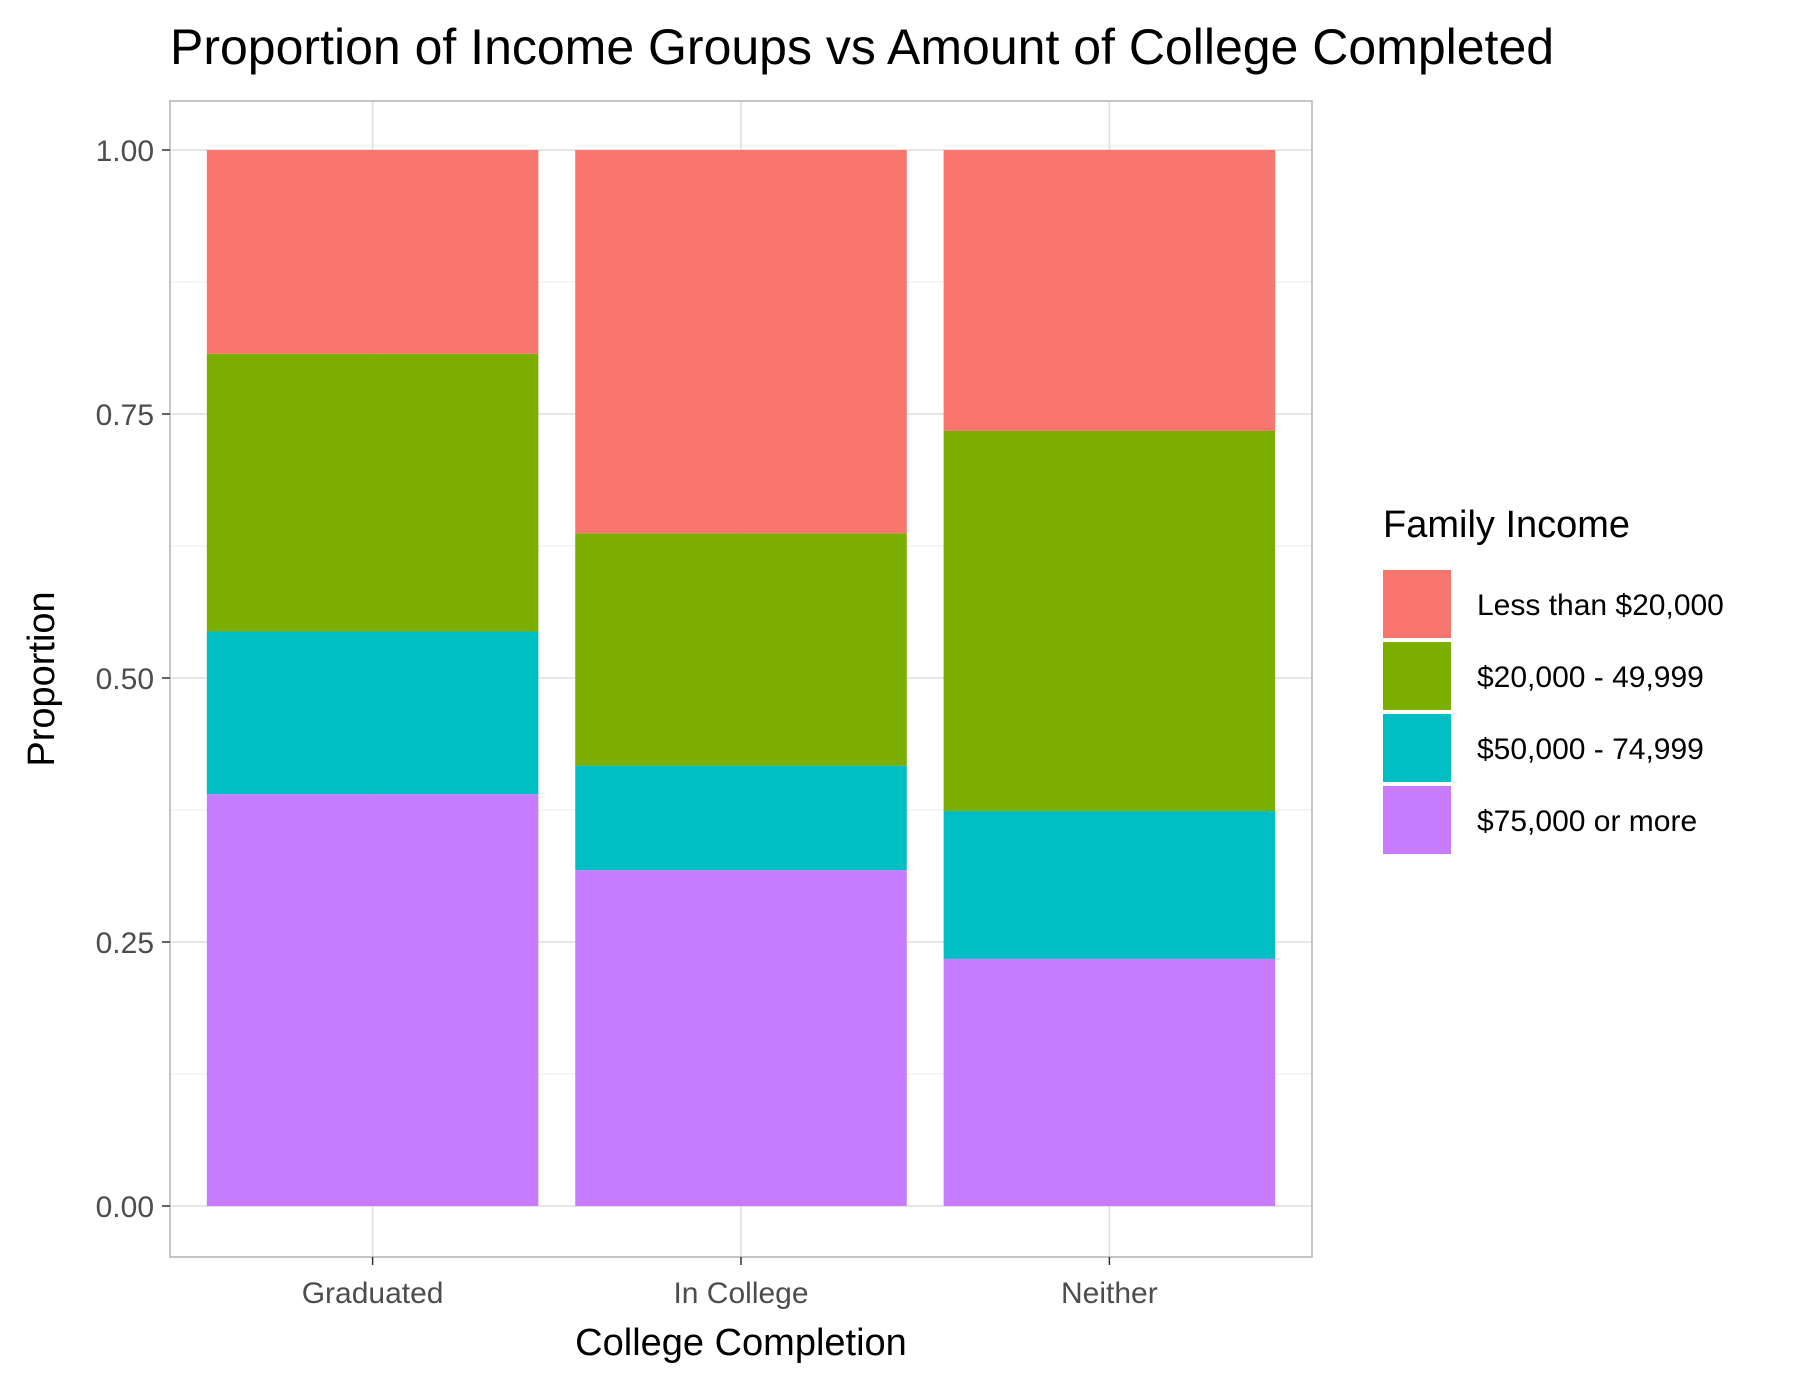 The height and width of the screenshot is (1383, 1813). What do you see at coordinates (125, 943) in the screenshot?
I see `y-tick-label: 0.25` at bounding box center [125, 943].